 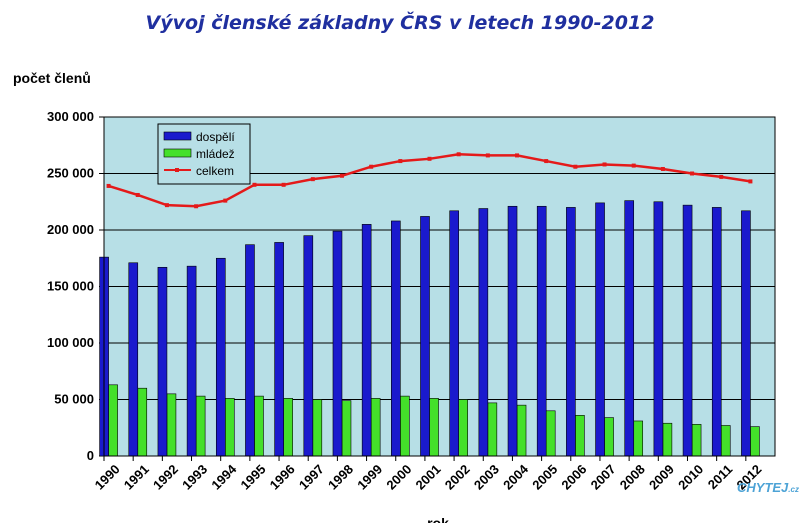 What do you see at coordinates (763, 487) in the screenshot?
I see `watermark-text: CHYTEJ` at bounding box center [763, 487].